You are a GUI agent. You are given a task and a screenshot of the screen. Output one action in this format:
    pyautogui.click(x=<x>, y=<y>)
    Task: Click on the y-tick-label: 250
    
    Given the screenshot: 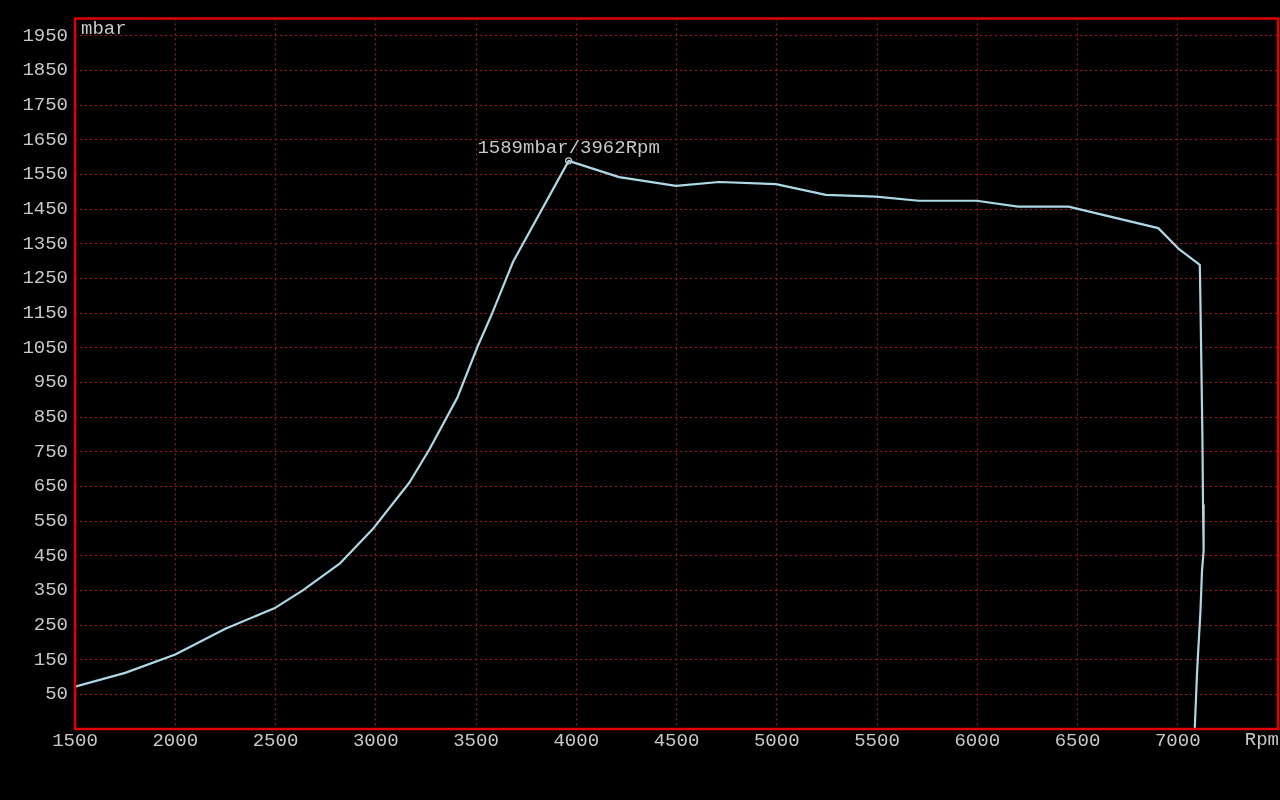 What is the action you would take?
    pyautogui.click(x=50, y=625)
    